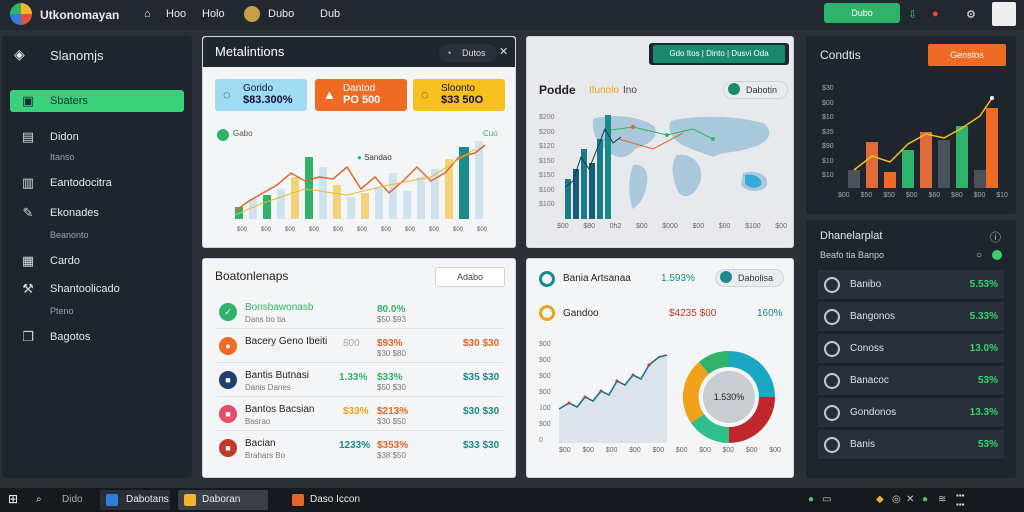 Image resolution: width=1024 pixels, height=512 pixels. What do you see at coordinates (62, 157) in the screenshot?
I see `sidebar-subitem: Itanso` at bounding box center [62, 157].